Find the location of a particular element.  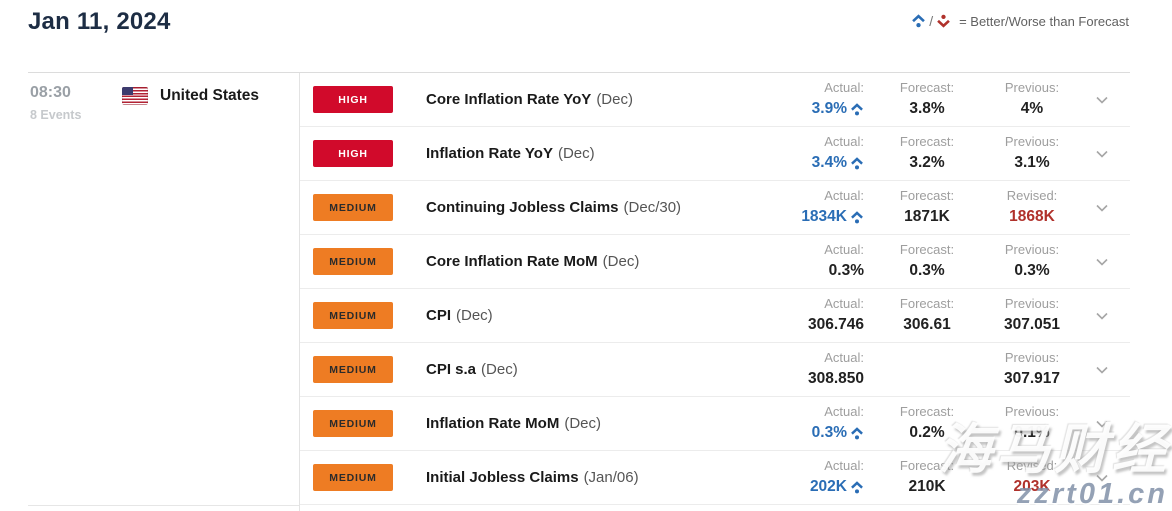

actual-column: Actual: 0.3% is located at coordinates (809, 423).